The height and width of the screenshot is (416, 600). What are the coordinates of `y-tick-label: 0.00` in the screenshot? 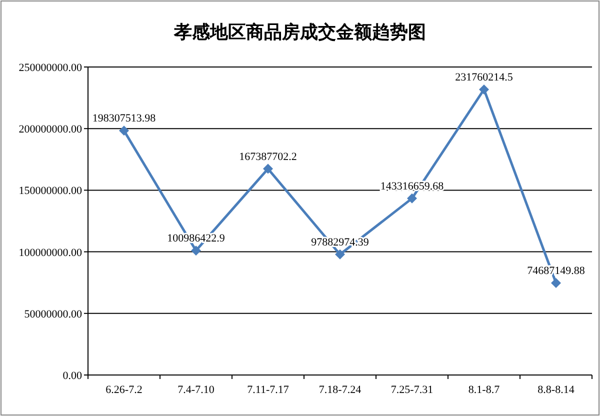 It's located at (72, 376).